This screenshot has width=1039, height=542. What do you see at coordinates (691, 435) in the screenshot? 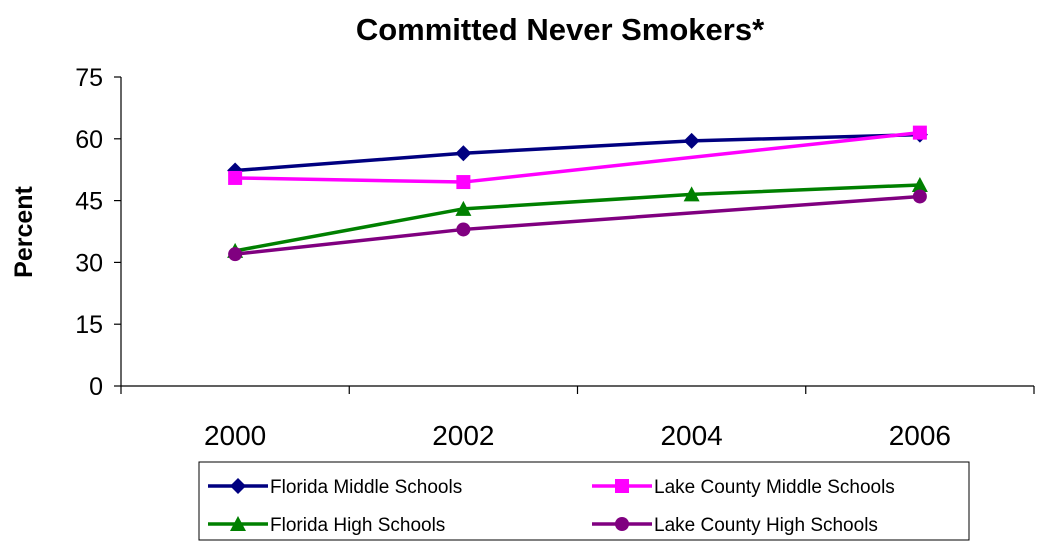
I see `x-tick-label: 2004` at bounding box center [691, 435].